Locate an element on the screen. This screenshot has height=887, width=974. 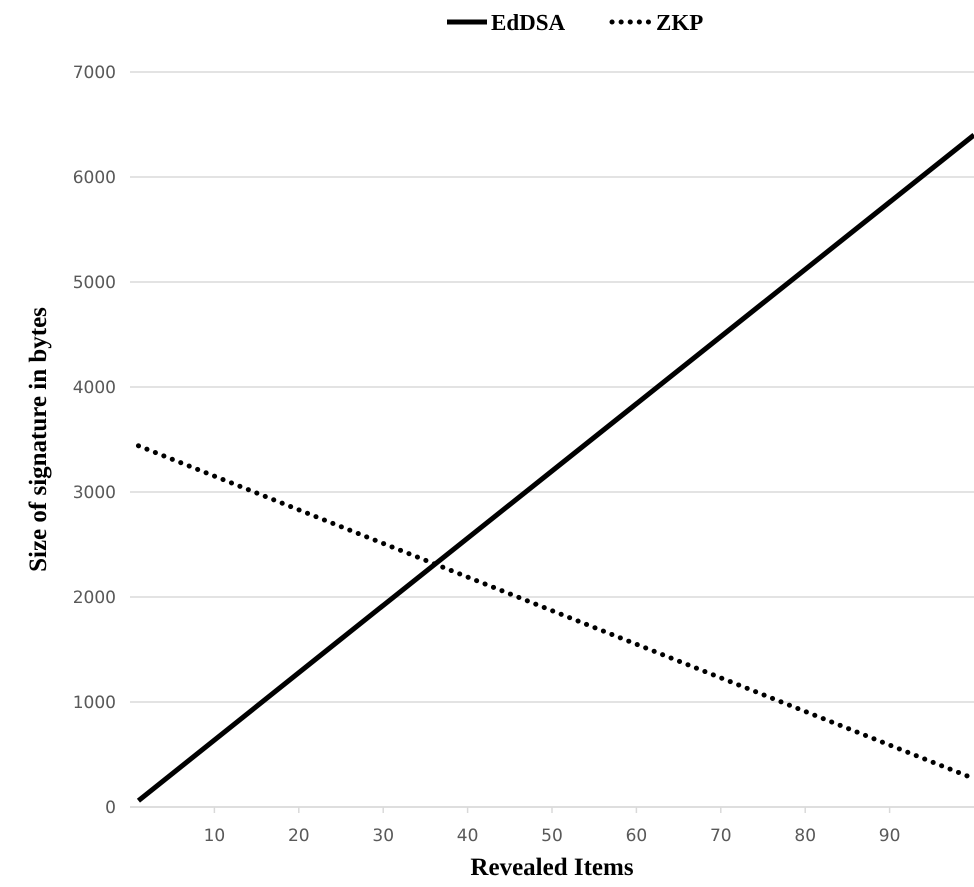
y-tick-label: 7000 is located at coordinates (94, 73).